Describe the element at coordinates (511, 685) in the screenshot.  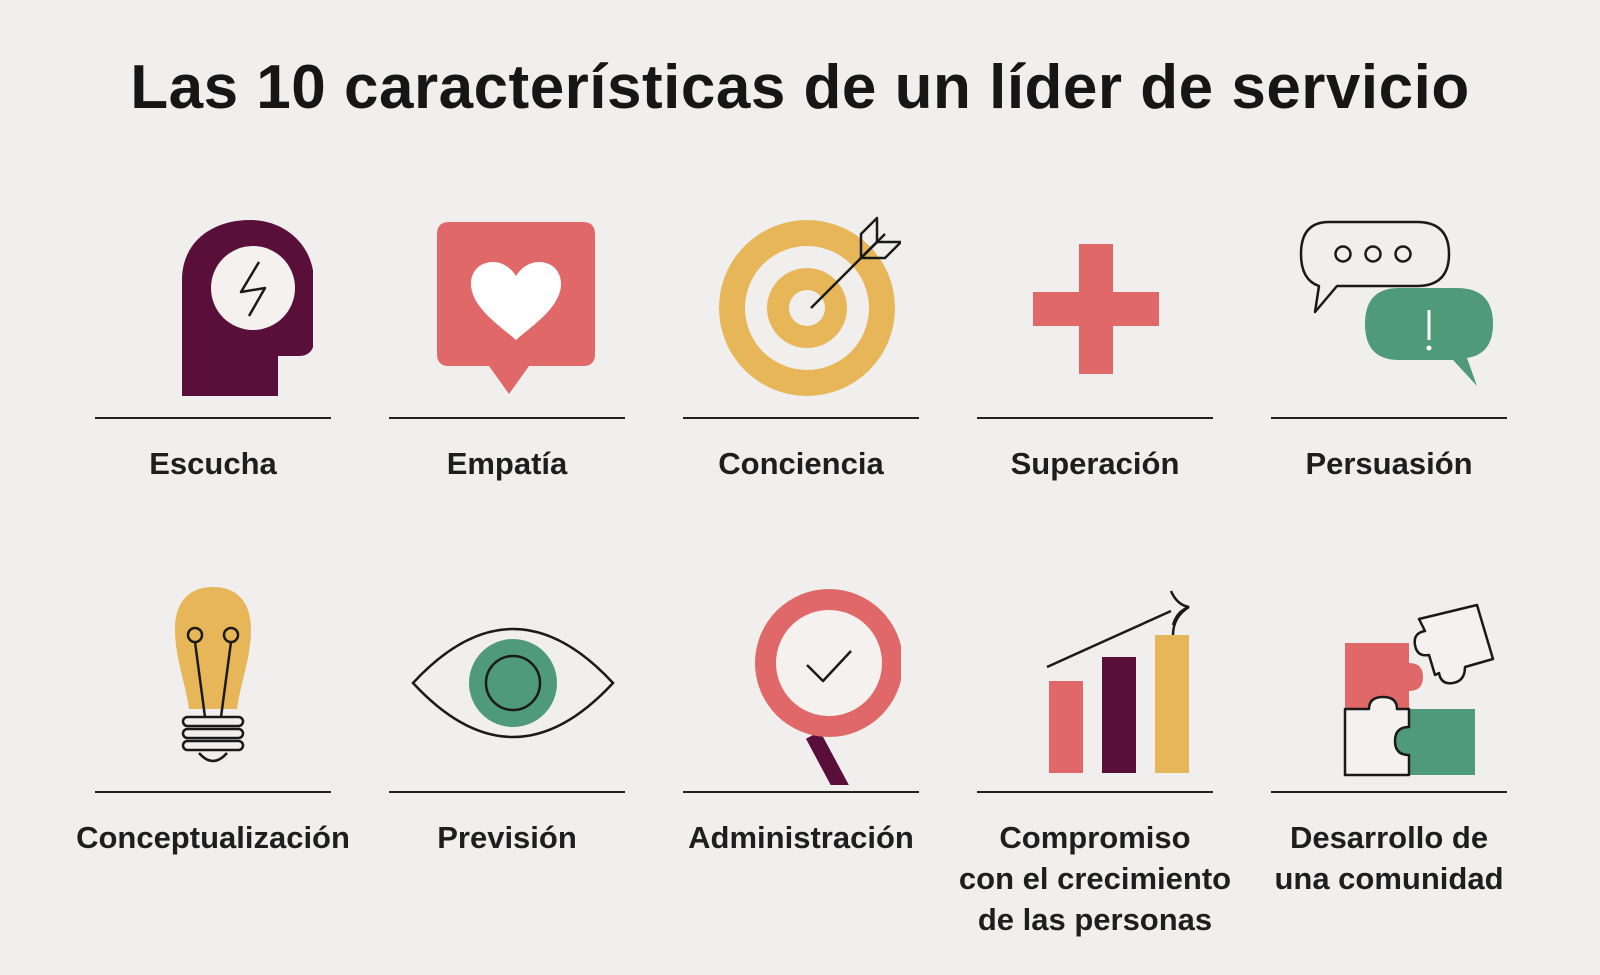
I see `eye-icon` at that location.